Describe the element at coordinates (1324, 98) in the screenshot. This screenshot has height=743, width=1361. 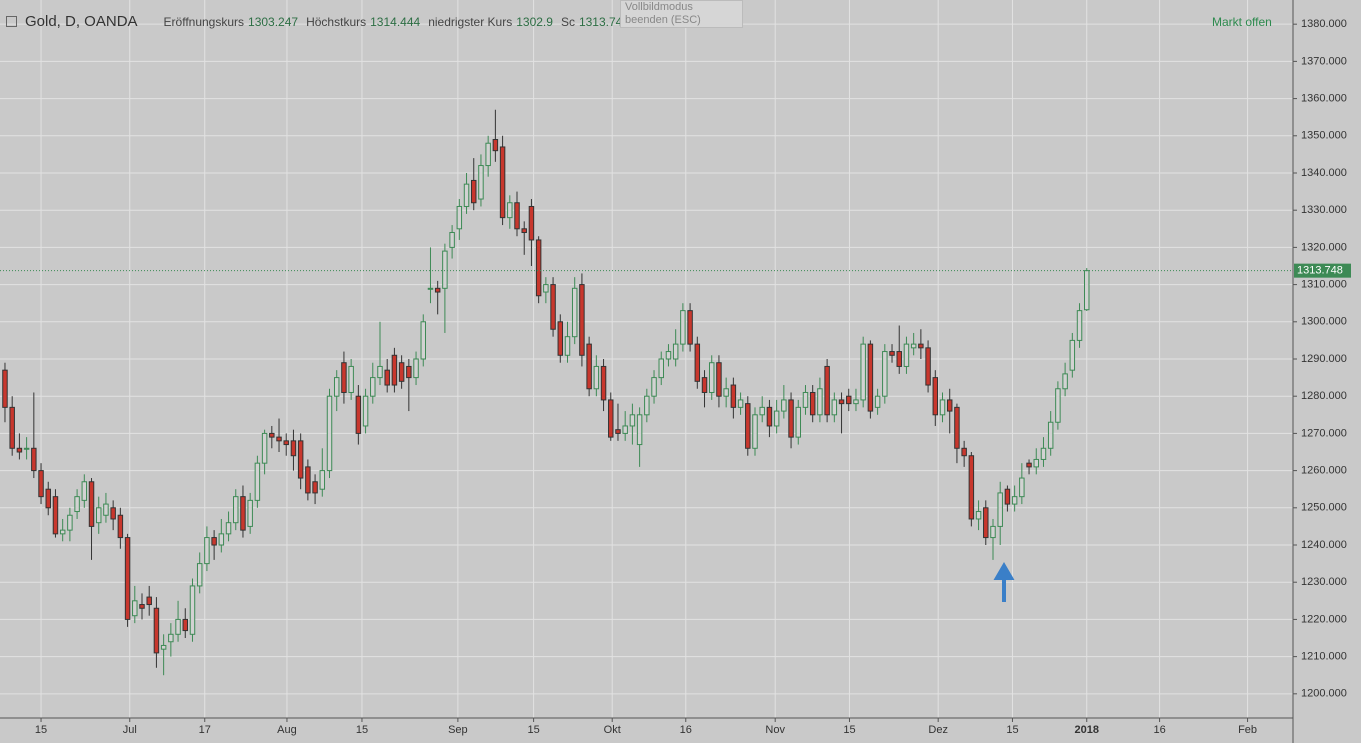
I see `y-tick-label: 1360.000` at that location.